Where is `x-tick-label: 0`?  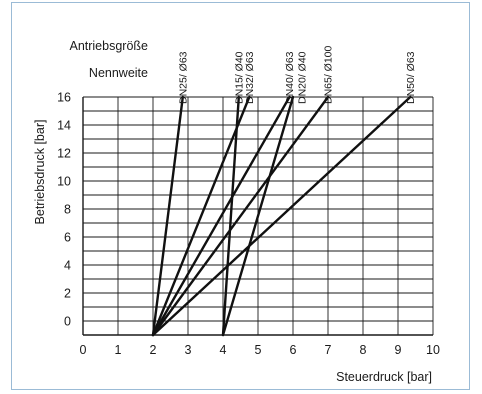
x-tick-label: 0 is located at coordinates (83, 350).